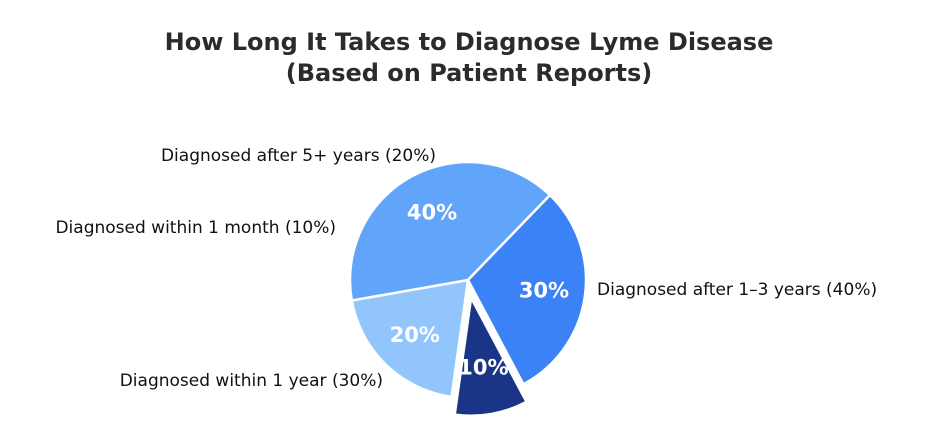 This screenshot has height=435, width=933. I want to click on slice-category-label: Diagnosed within 1 month (10%), so click(195, 228).